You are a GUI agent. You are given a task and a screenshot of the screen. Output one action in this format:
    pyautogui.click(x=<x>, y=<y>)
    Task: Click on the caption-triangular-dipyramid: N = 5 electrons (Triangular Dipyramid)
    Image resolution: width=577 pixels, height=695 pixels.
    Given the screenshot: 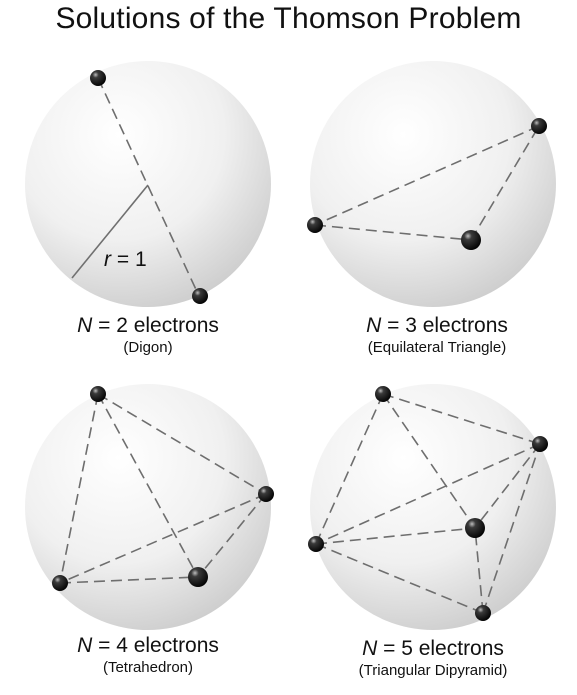 What is the action you would take?
    pyautogui.click(x=433, y=659)
    